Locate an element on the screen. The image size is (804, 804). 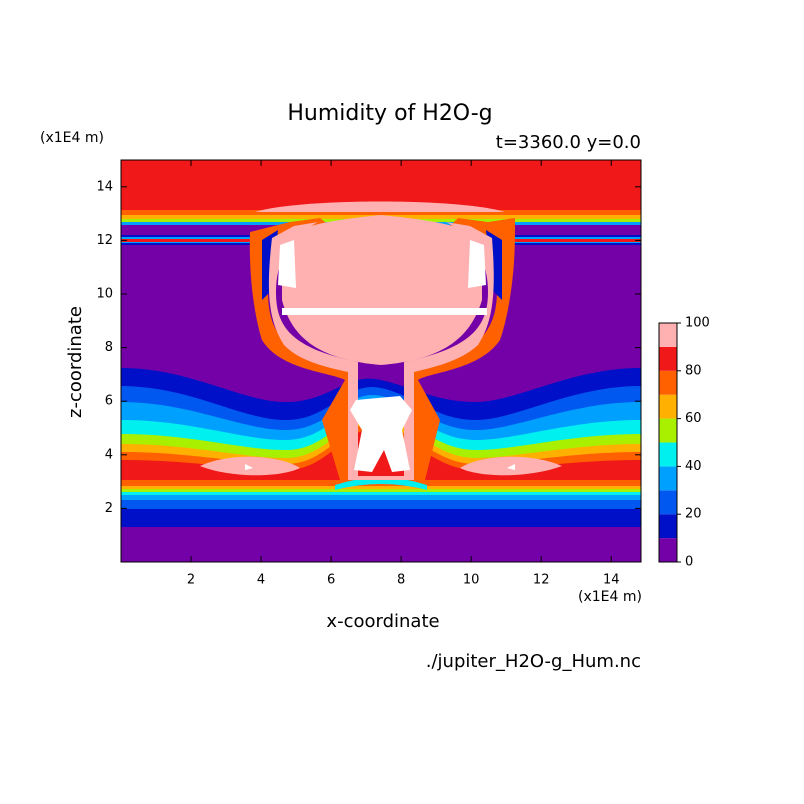
x-tick-label: 6 is located at coordinates (331, 580).